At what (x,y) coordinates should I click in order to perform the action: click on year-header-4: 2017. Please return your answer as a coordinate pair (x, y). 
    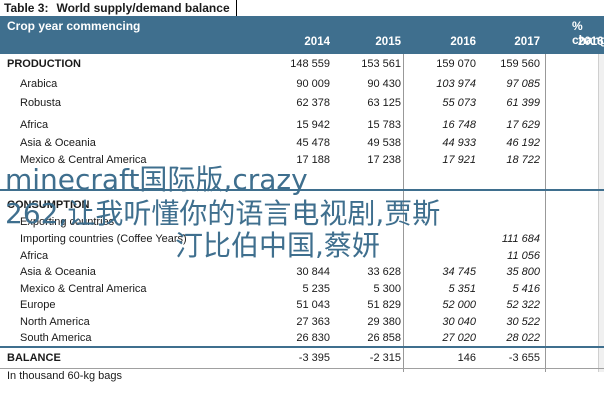
    Looking at the image, I should click on (527, 42).